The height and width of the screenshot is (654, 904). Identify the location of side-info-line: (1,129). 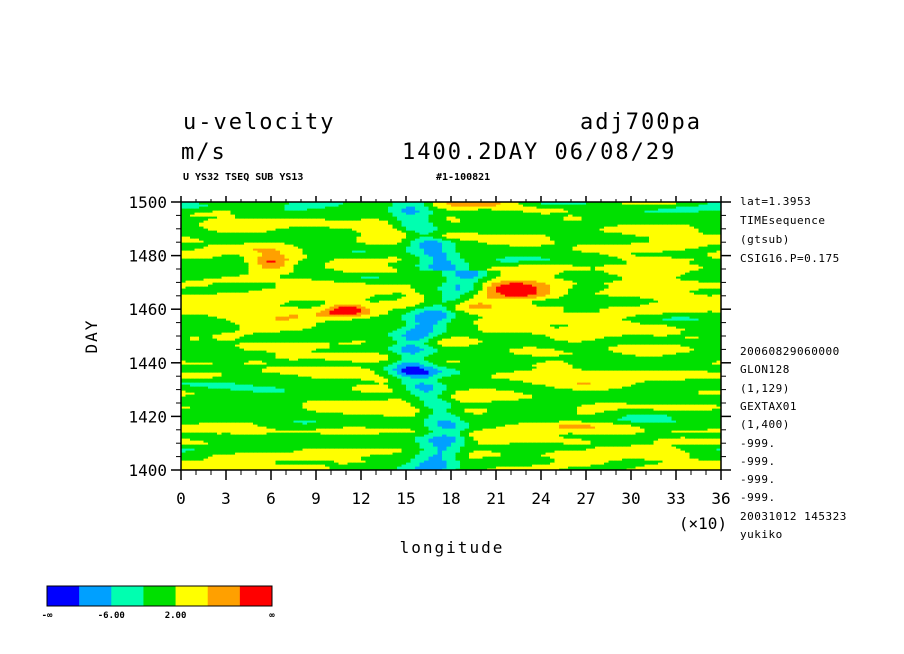
(765, 388).